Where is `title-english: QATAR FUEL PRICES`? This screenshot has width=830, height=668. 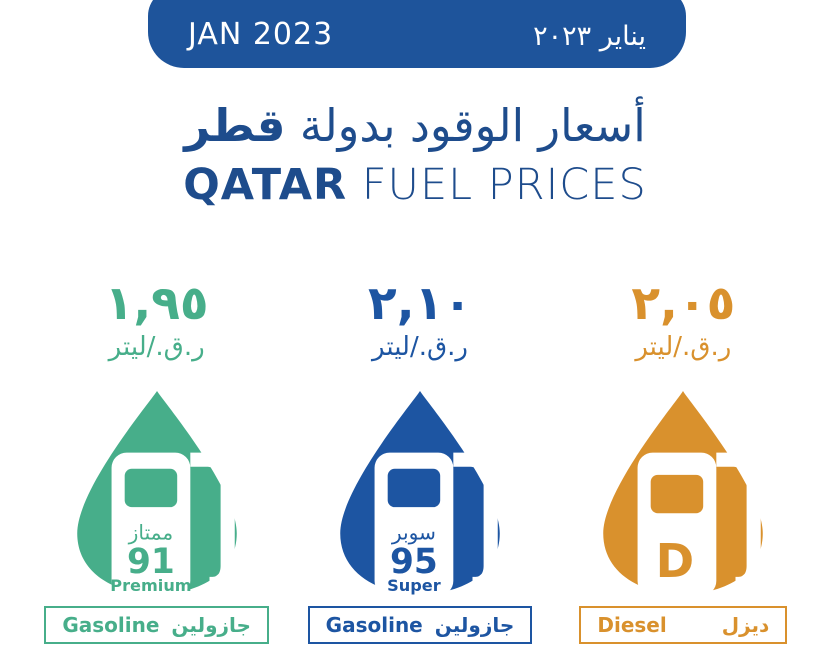
title-english: QATAR FUEL PRICES is located at coordinates (415, 185).